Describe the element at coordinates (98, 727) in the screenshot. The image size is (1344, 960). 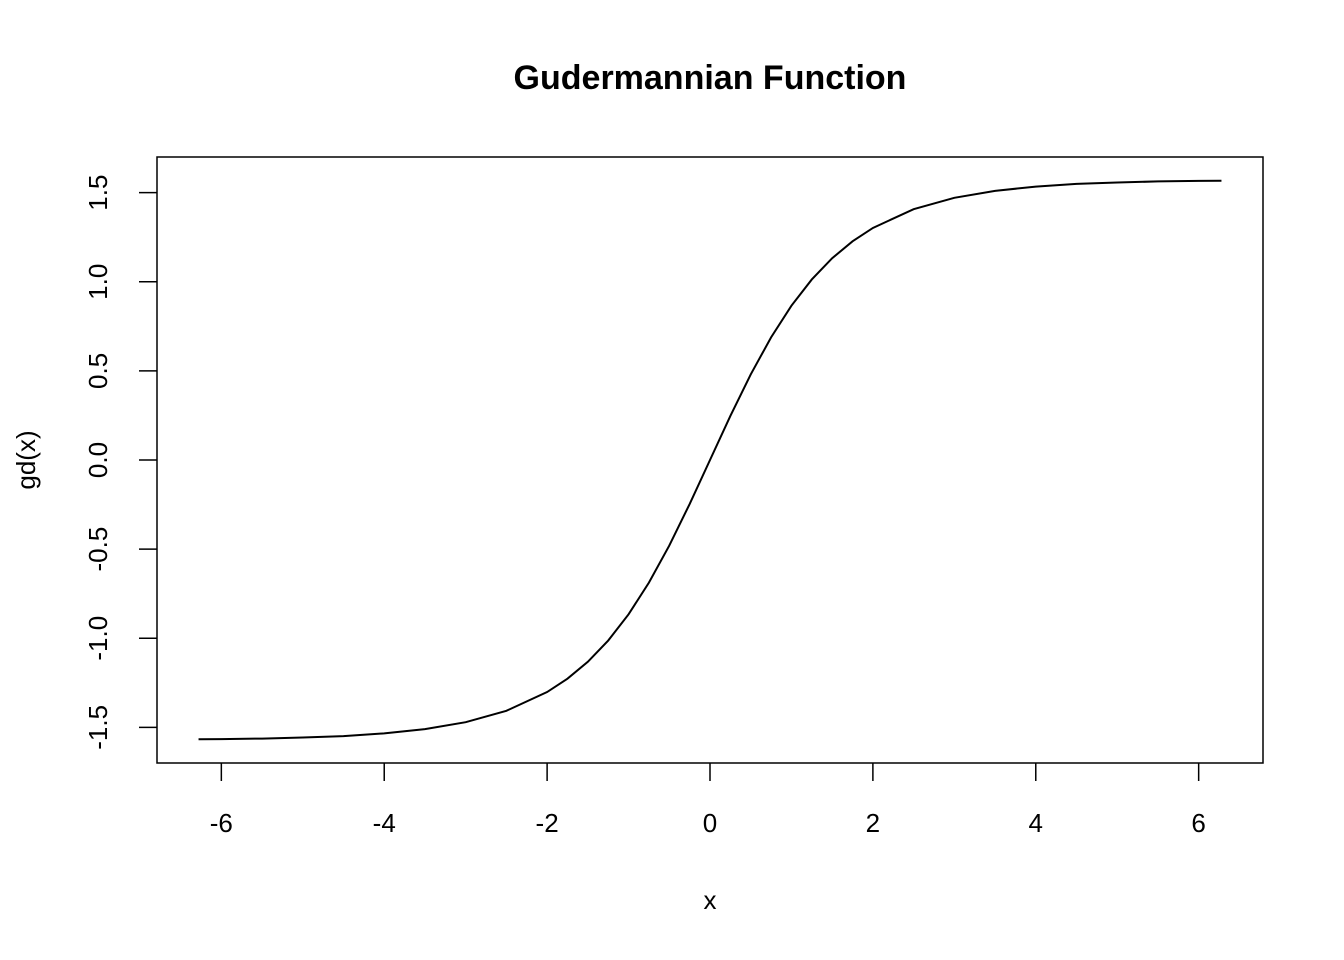
I see `y-tick-label: -1.5` at that location.